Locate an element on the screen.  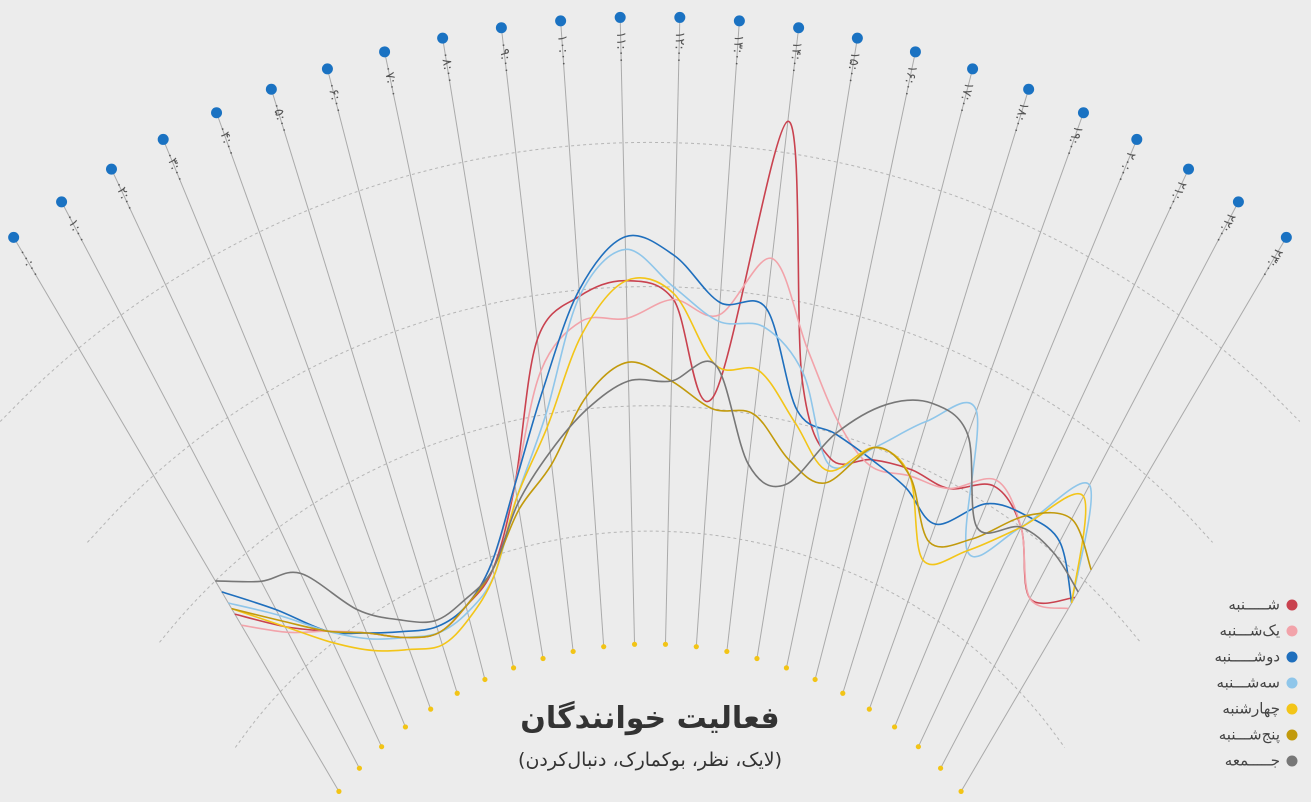
legend-label: شـــــنبه is located at coordinates (1254, 605).